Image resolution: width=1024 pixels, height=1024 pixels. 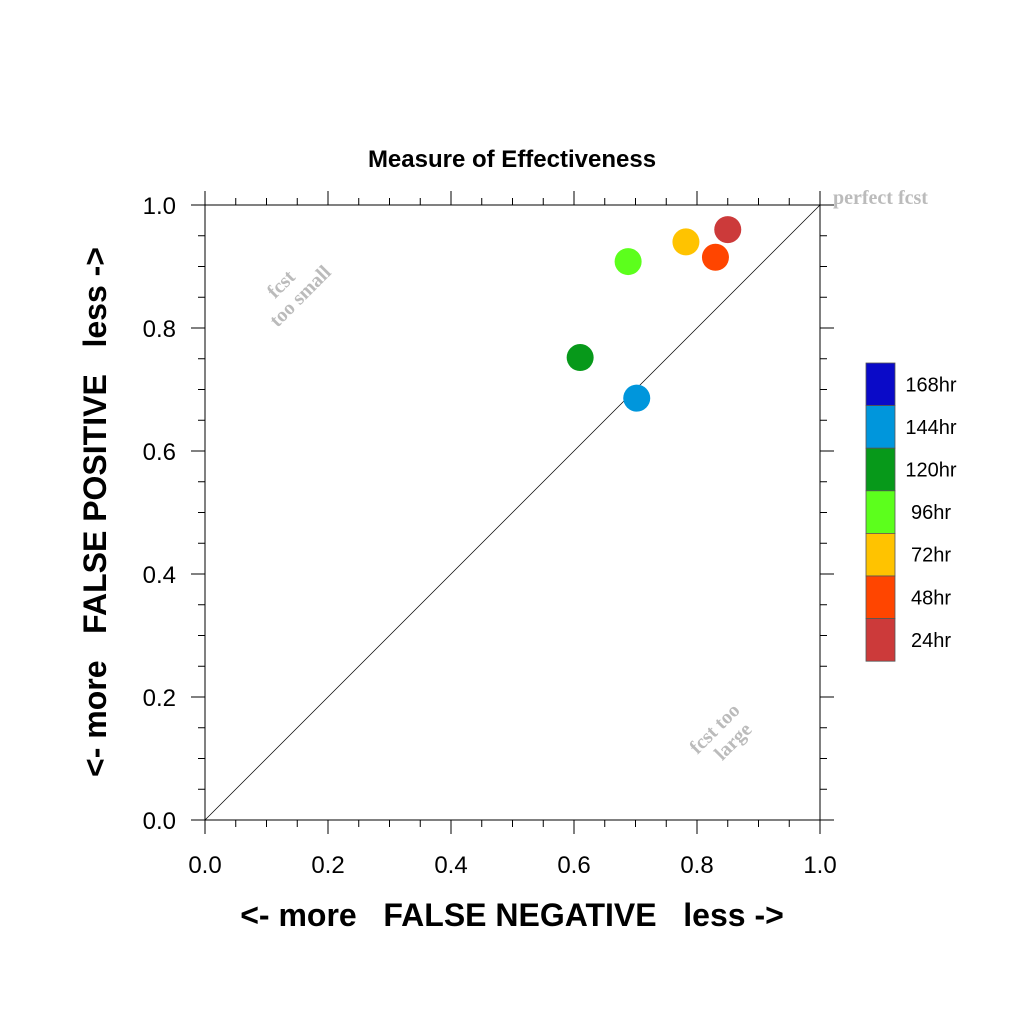 What do you see at coordinates (512, 865) in the screenshot?
I see `x-tick-labels: 0.0 0.2 0.4 0.6 0.8 1.0` at bounding box center [512, 865].